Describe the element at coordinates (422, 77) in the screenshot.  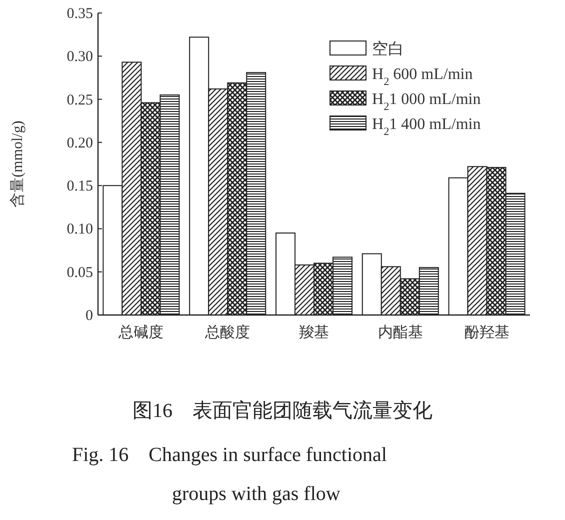
I see `legend-label: H$_{2}$ 600 mL/min` at that location.